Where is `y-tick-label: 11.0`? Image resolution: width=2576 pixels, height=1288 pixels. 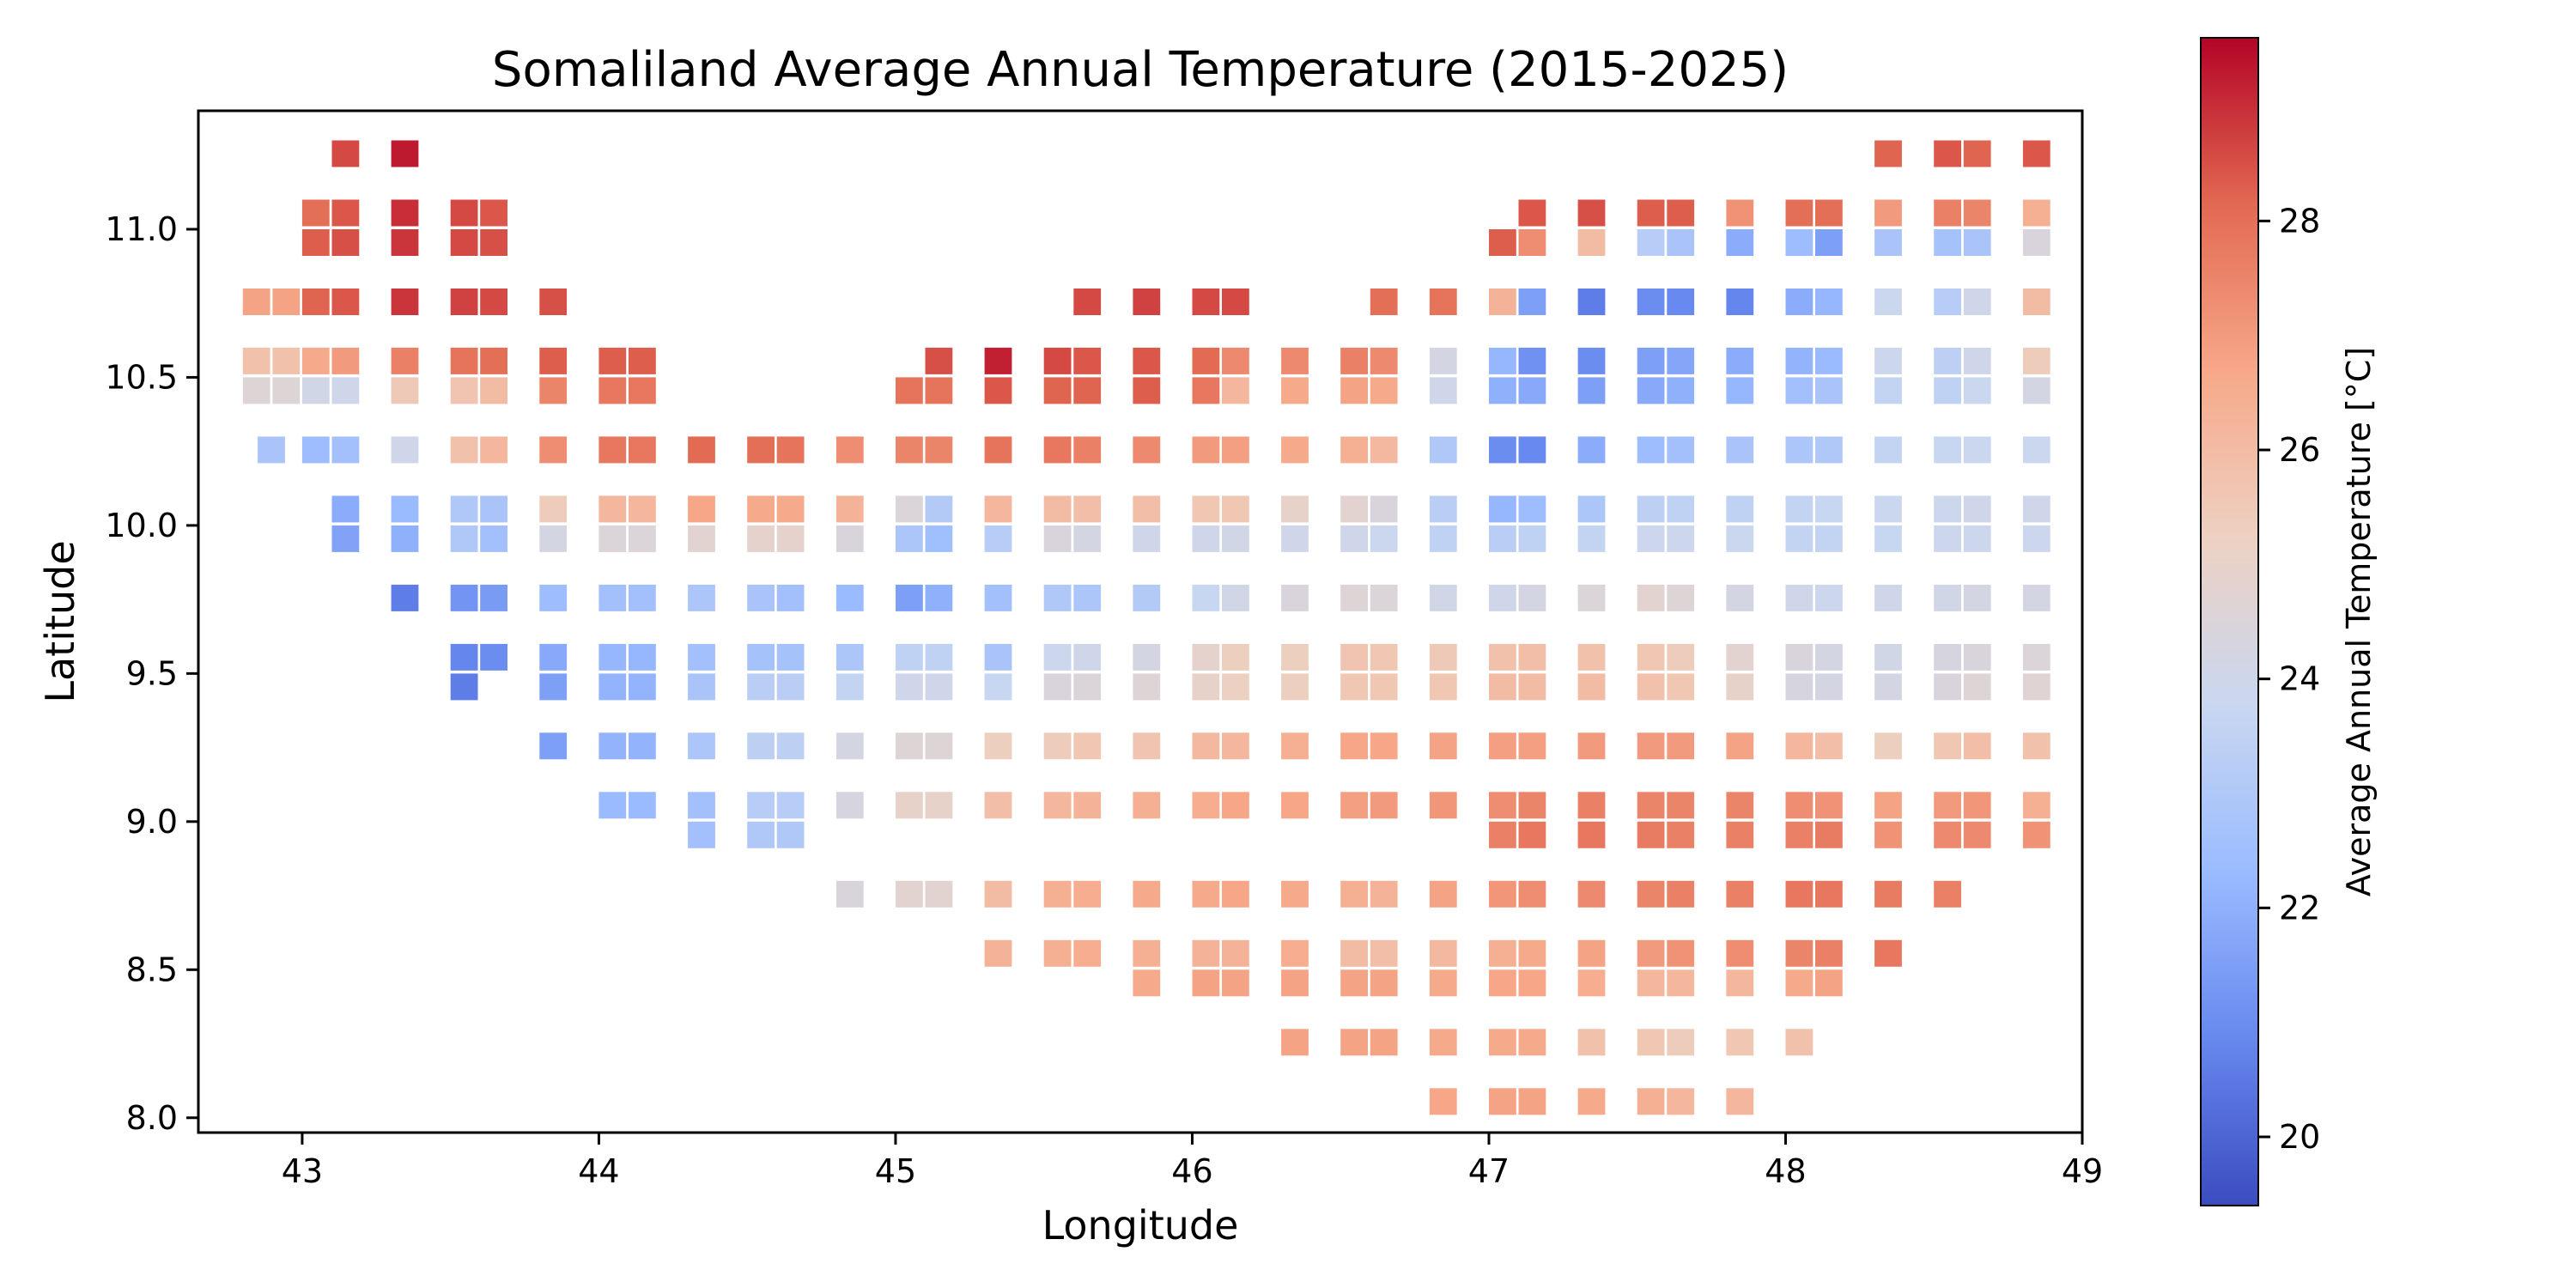
y-tick-label: 11.0 is located at coordinates (142, 229).